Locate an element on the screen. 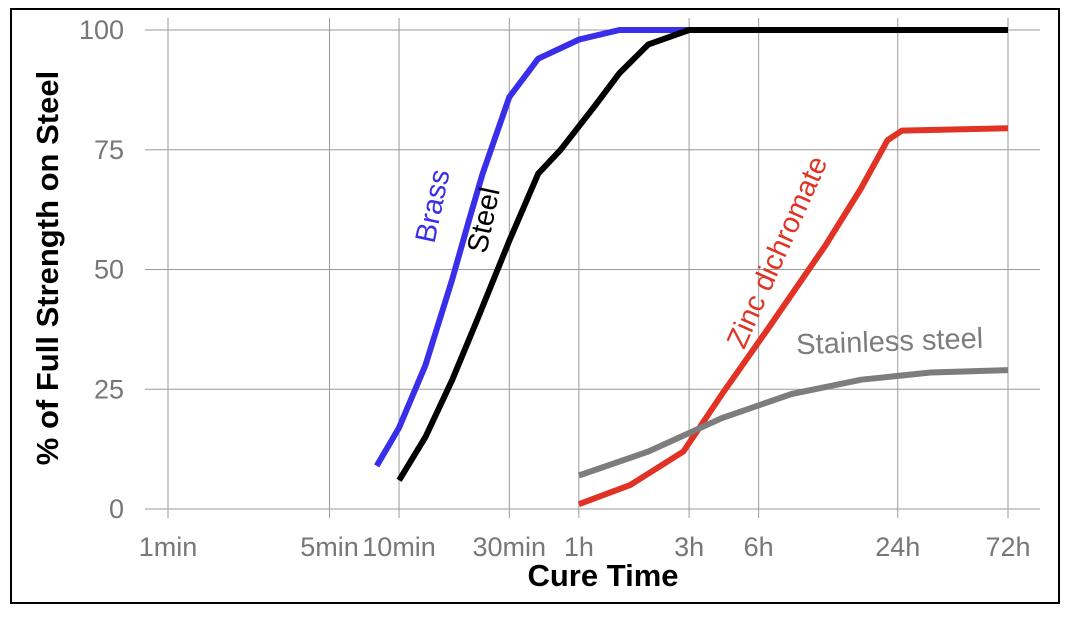 This screenshot has height=620, width=1075. x-tick-label: 72h is located at coordinates (1007, 547).